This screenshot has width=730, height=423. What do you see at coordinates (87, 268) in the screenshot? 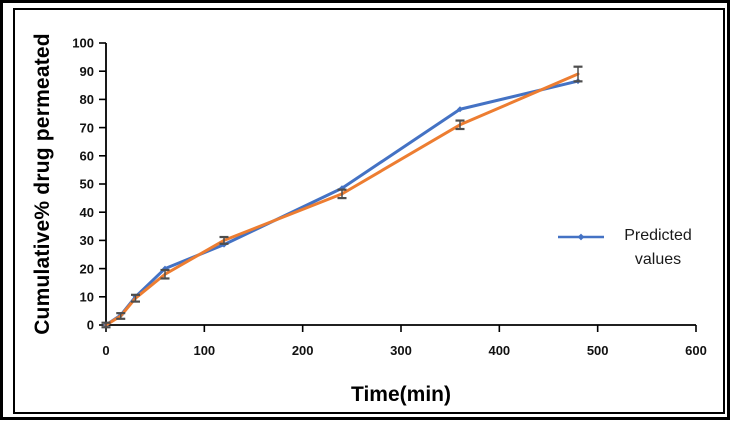
I see `svg-text: 20` at bounding box center [87, 268].